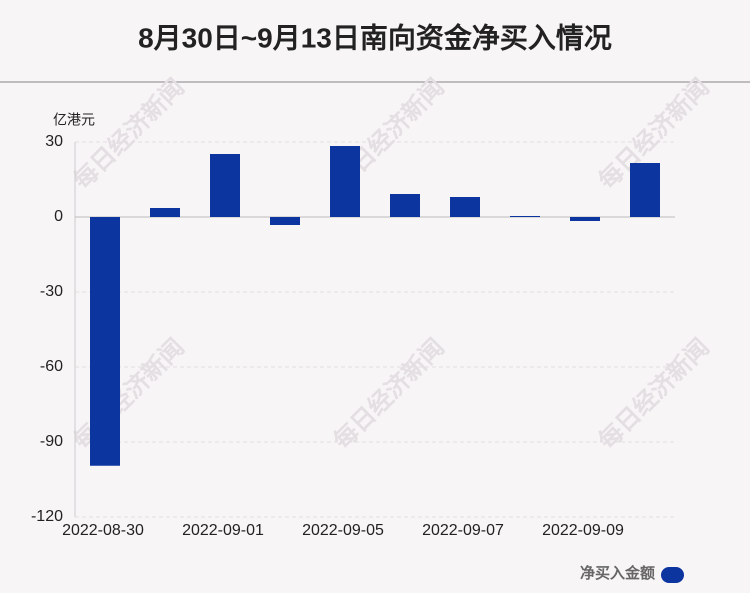  What do you see at coordinates (51, 291) in the screenshot?
I see `y-tick-label: -30` at bounding box center [51, 291].